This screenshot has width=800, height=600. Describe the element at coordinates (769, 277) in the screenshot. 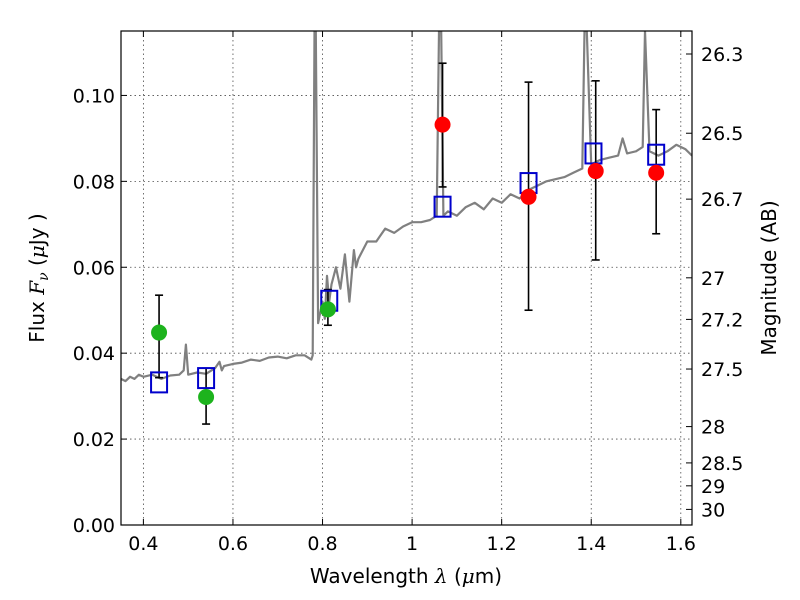

I see `y2-axis-title: Magnitude (AB)` at that location.